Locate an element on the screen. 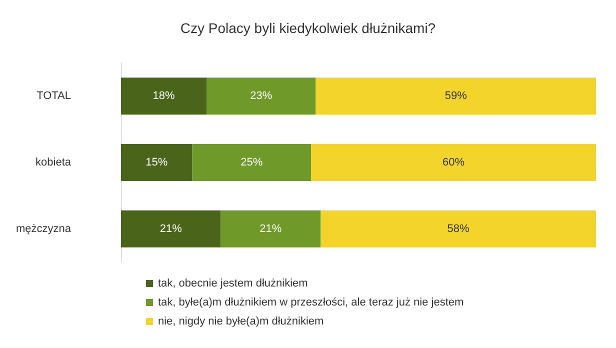 The image size is (616, 348). data-label: 23% is located at coordinates (261, 96).